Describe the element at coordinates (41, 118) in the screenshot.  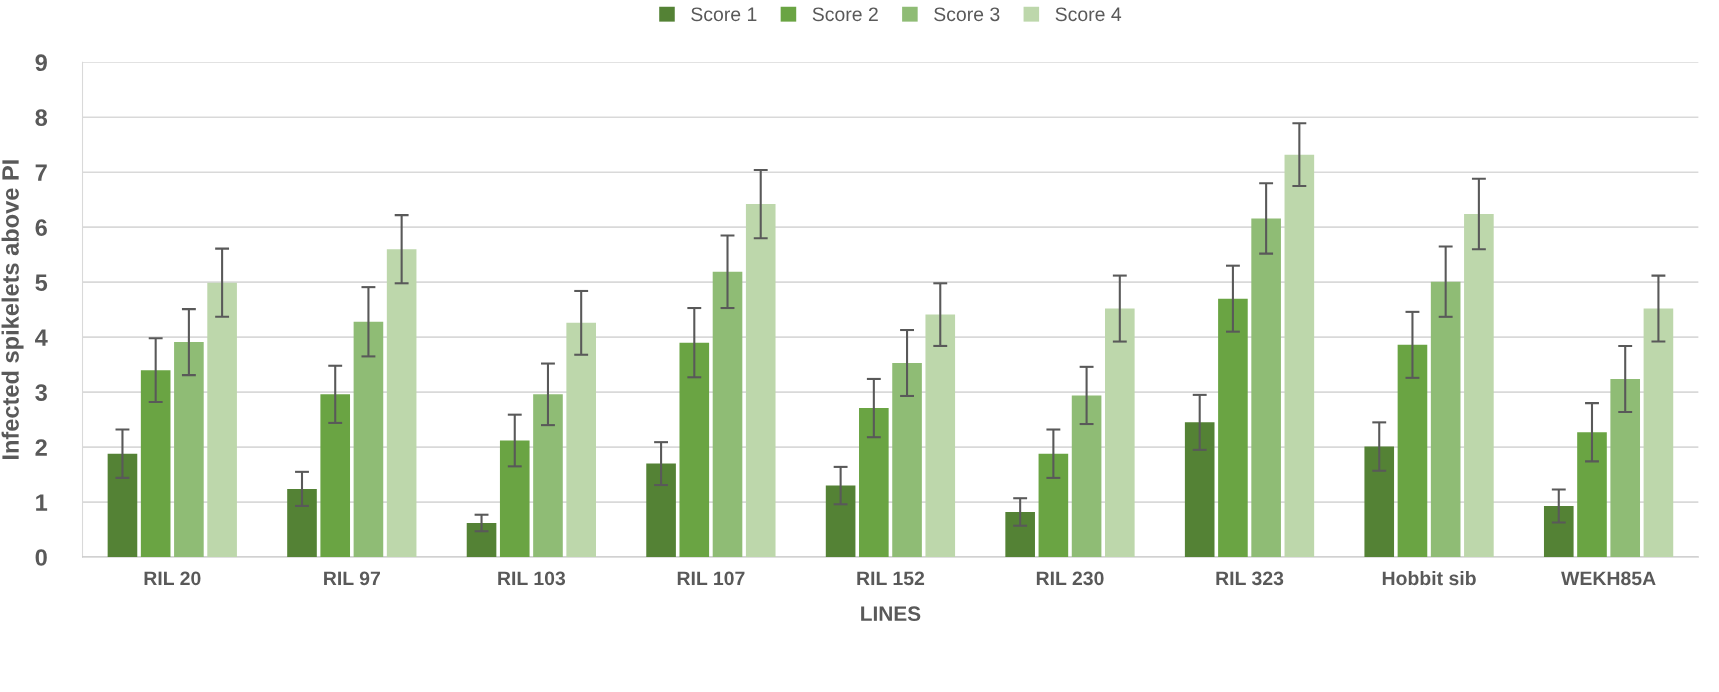
I see `y-tick-label: 8` at that location.